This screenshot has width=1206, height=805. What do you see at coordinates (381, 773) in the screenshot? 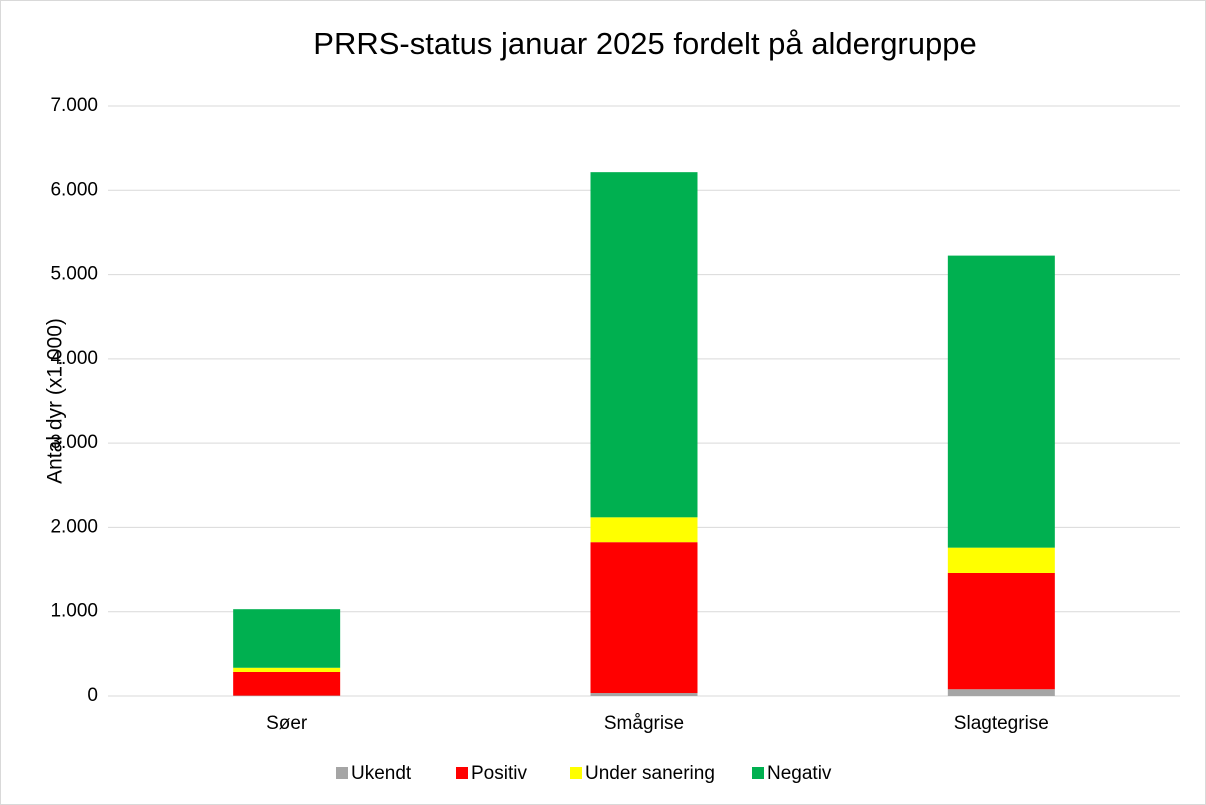
I see `legend-label: Ukendt` at bounding box center [381, 773].